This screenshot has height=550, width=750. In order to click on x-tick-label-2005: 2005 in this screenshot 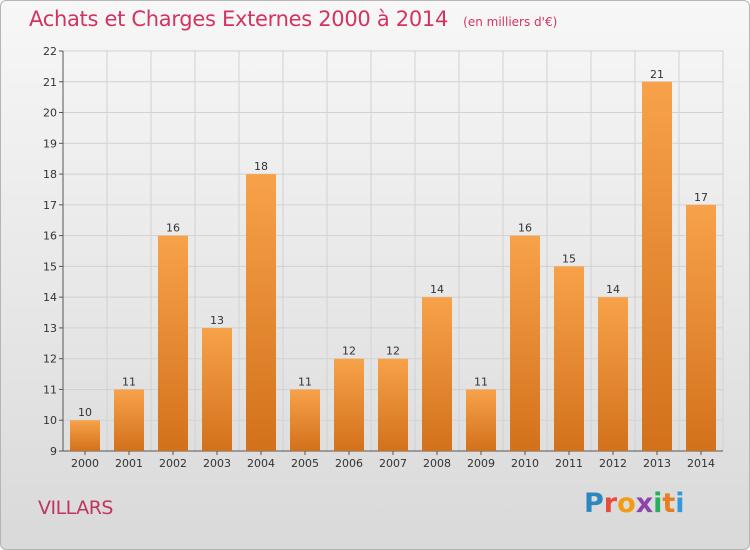, I will do `click(305, 463)`.